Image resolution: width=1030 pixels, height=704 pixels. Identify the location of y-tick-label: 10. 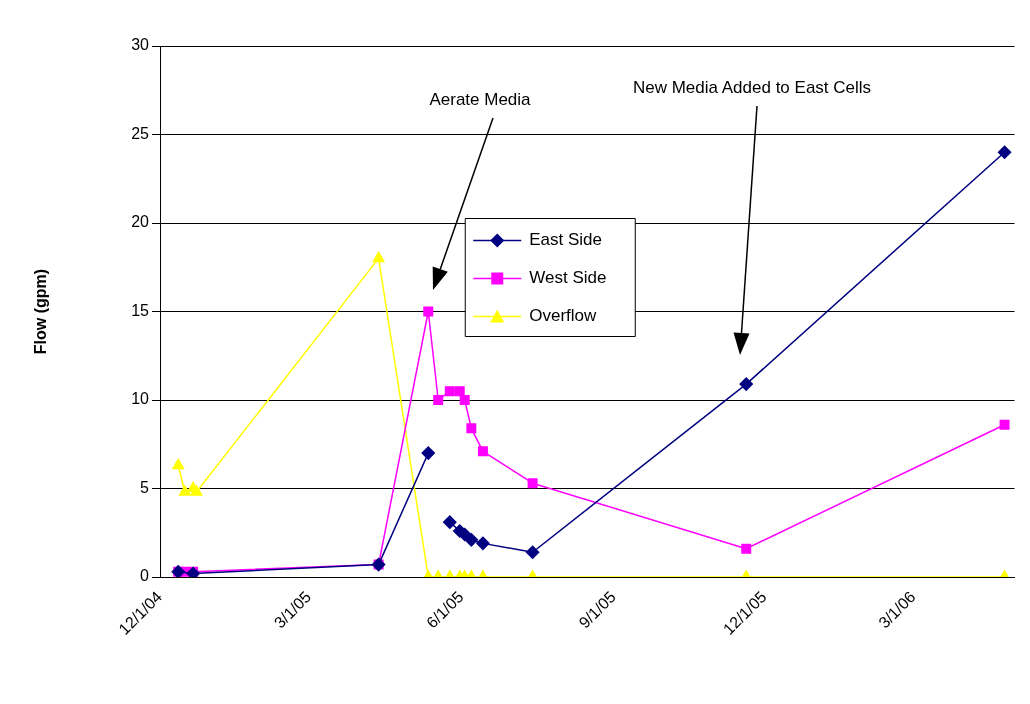
(140, 399).